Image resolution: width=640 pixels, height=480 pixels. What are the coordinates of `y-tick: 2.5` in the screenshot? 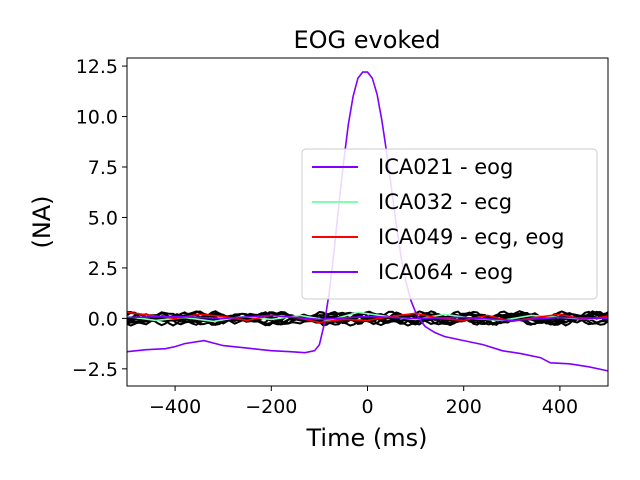 It's located at (107, 269).